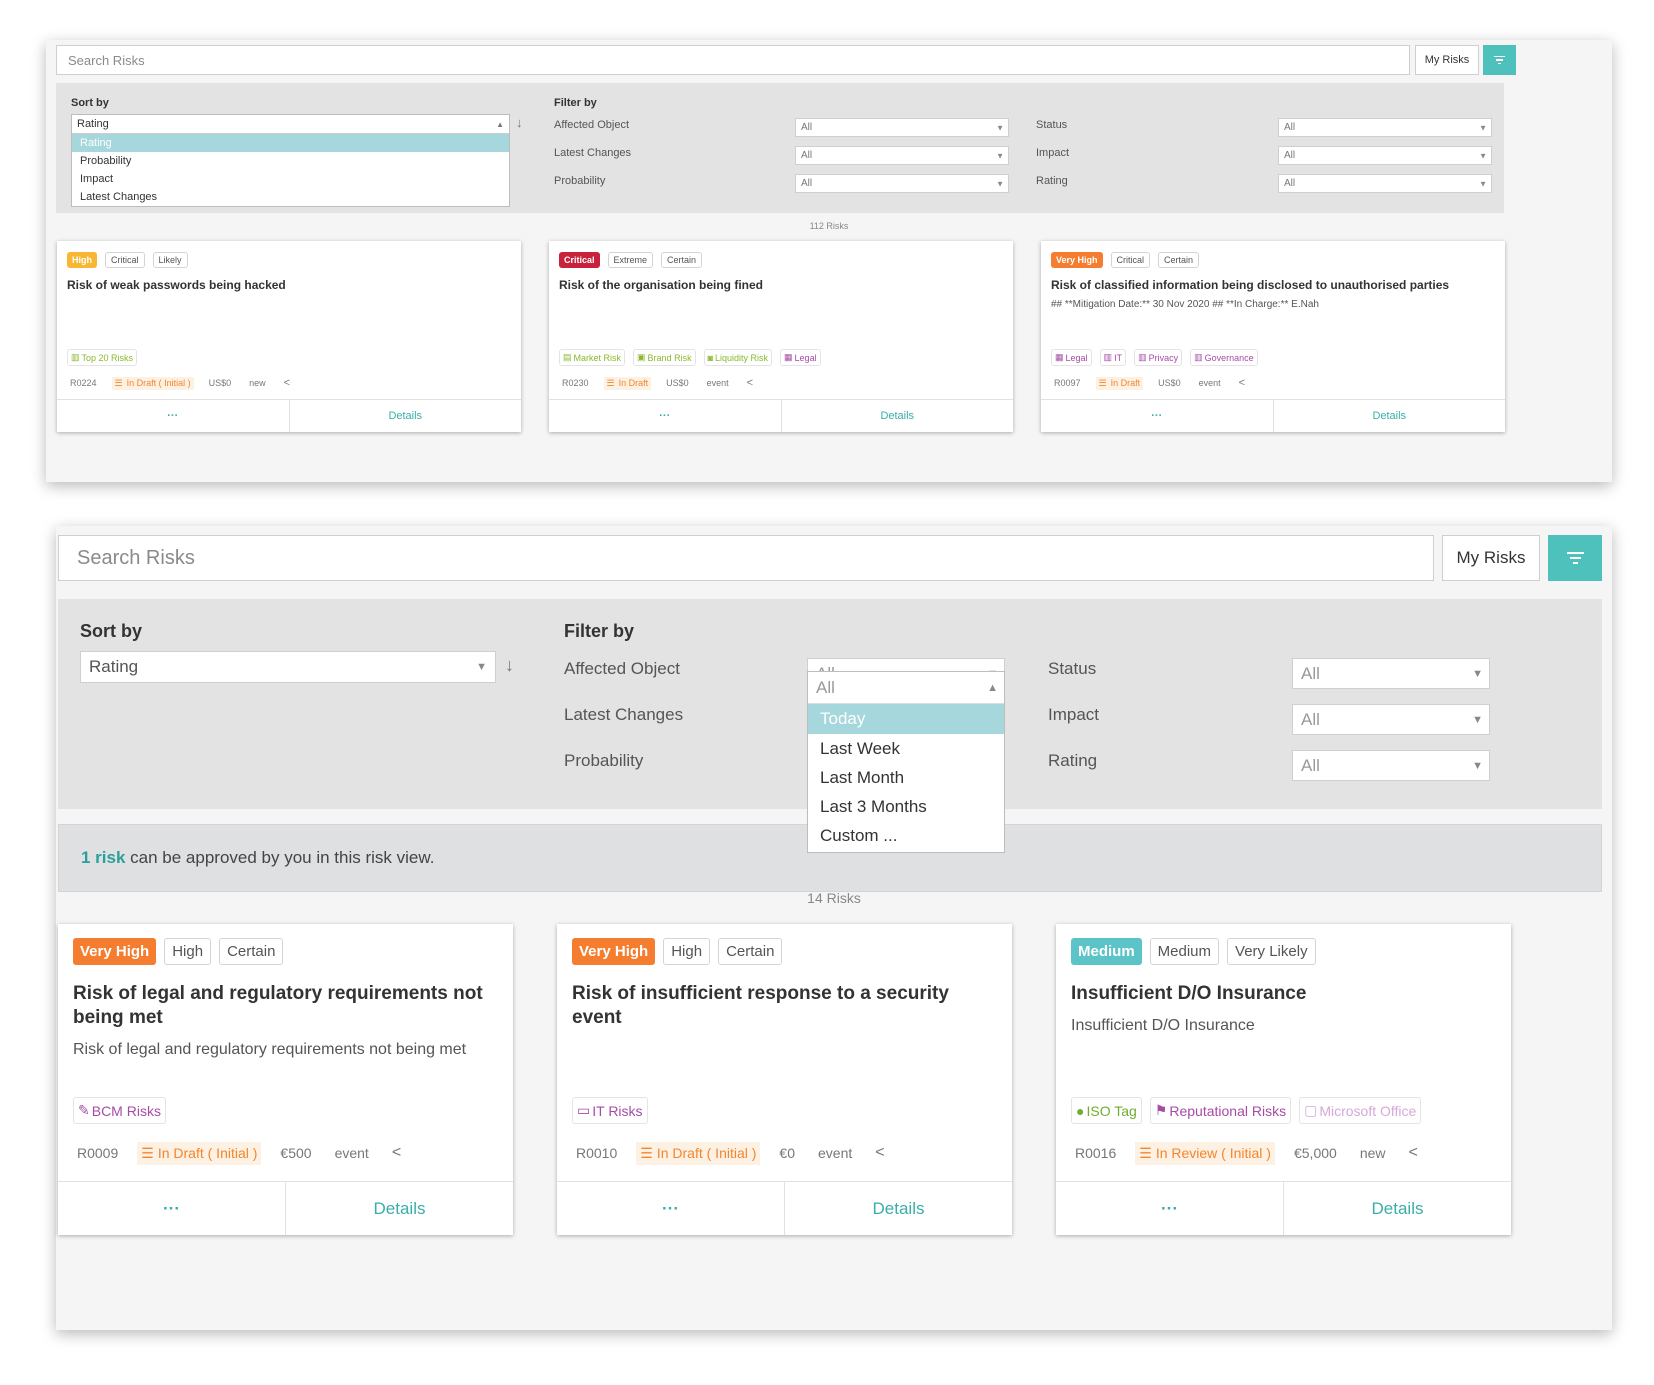 This screenshot has width=1654, height=1385. I want to click on risk-title: Risk of the organisation being fined, so click(661, 285).